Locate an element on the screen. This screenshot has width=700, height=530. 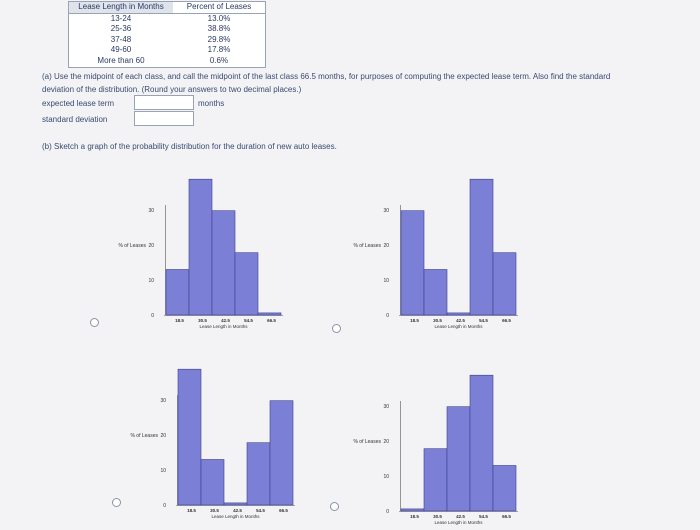
expected-lease-input is located at coordinates (164, 102).